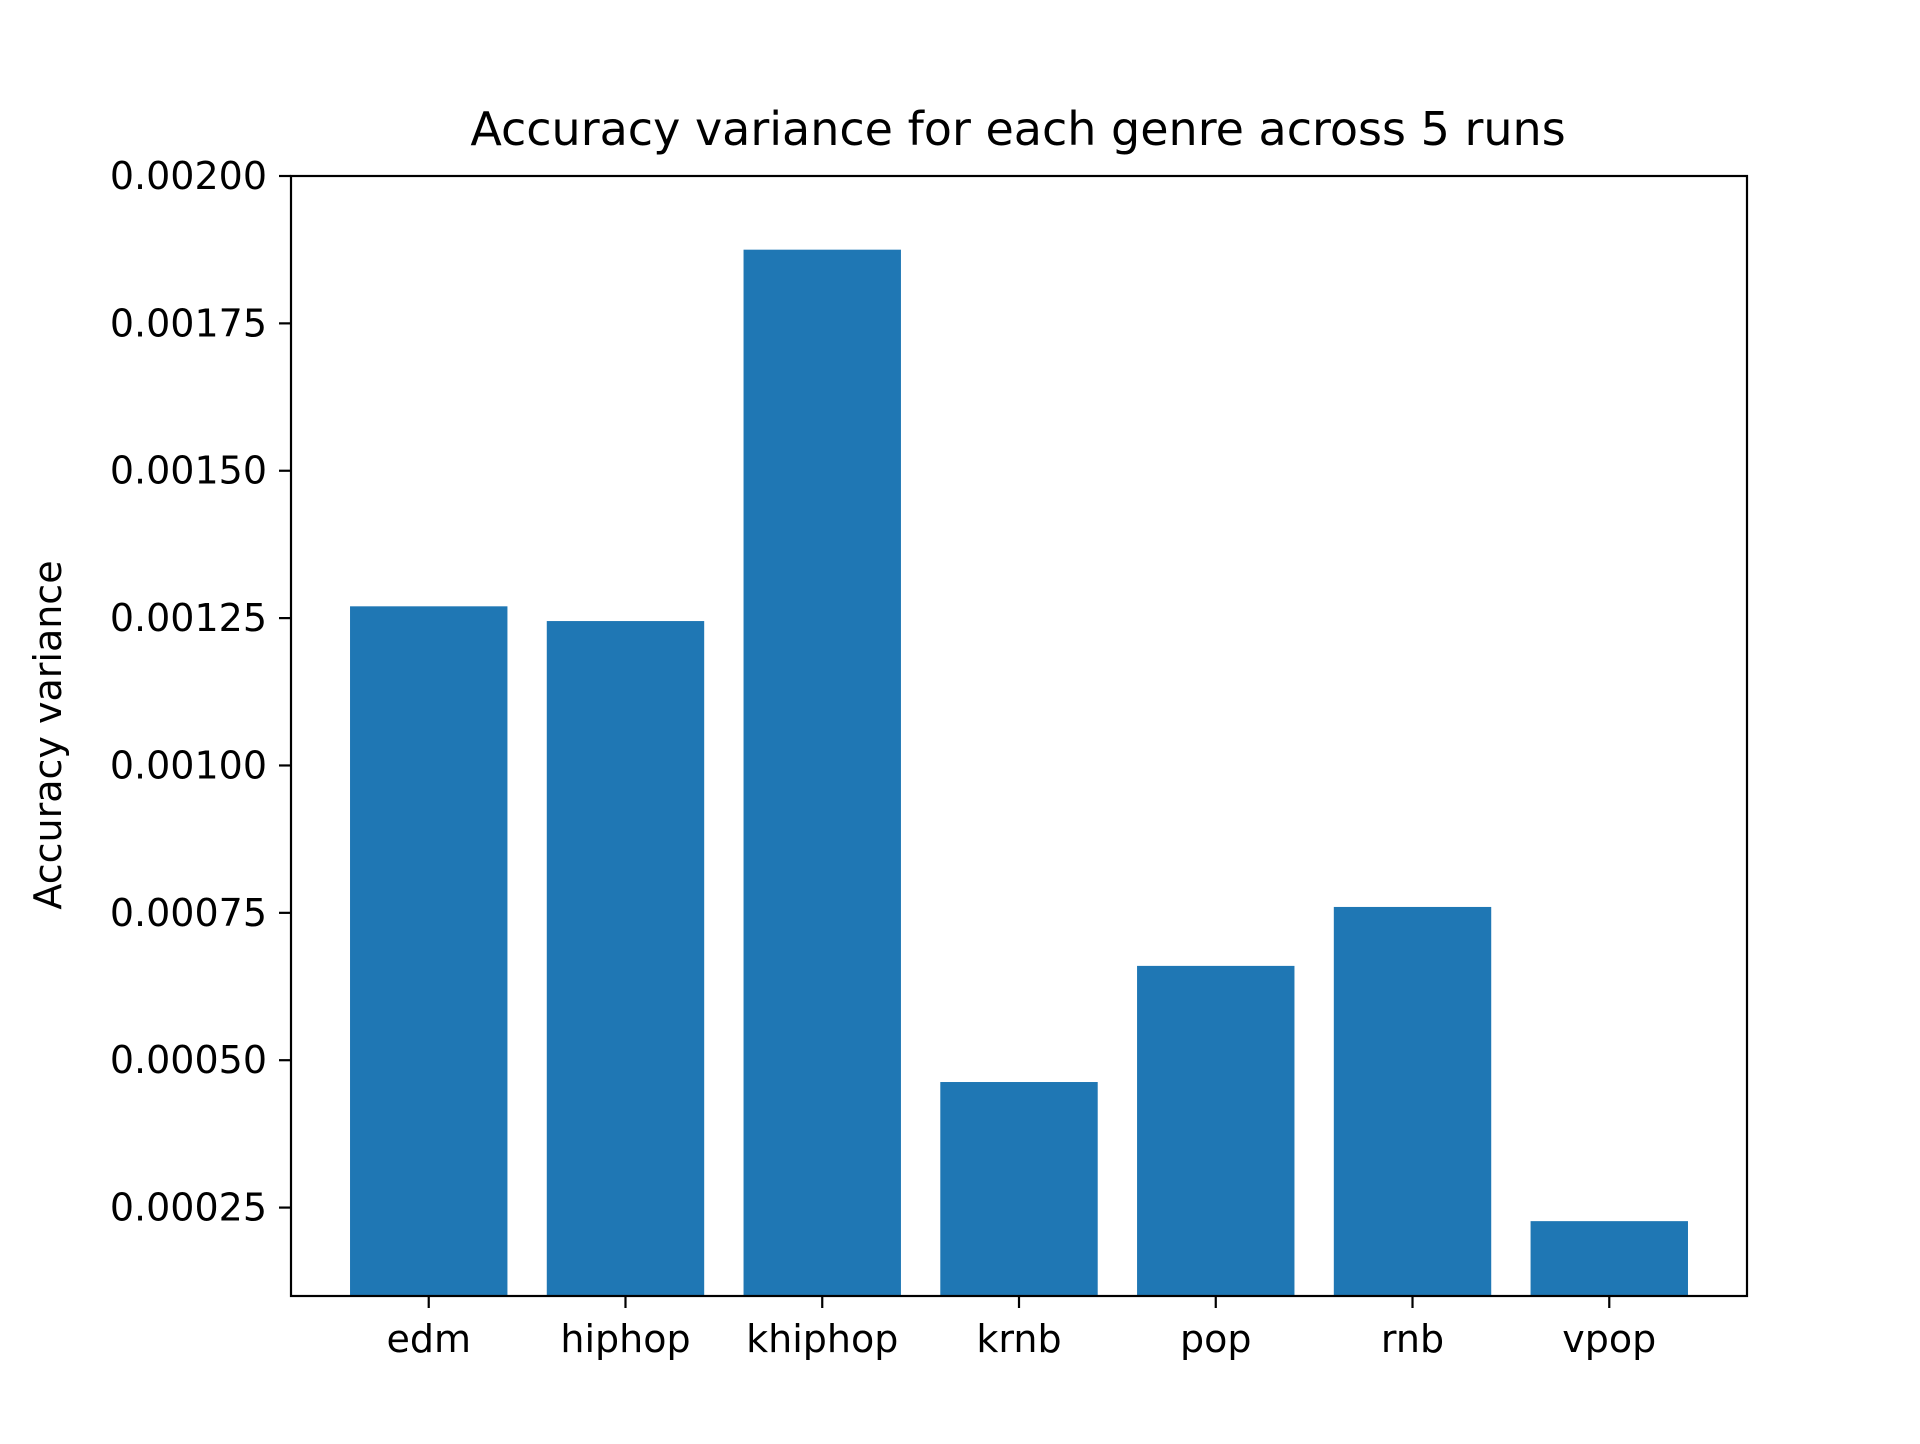 The height and width of the screenshot is (1444, 1920). Describe the element at coordinates (822, 1339) in the screenshot. I see `x-tick-label-khiphop: khiphop` at that location.